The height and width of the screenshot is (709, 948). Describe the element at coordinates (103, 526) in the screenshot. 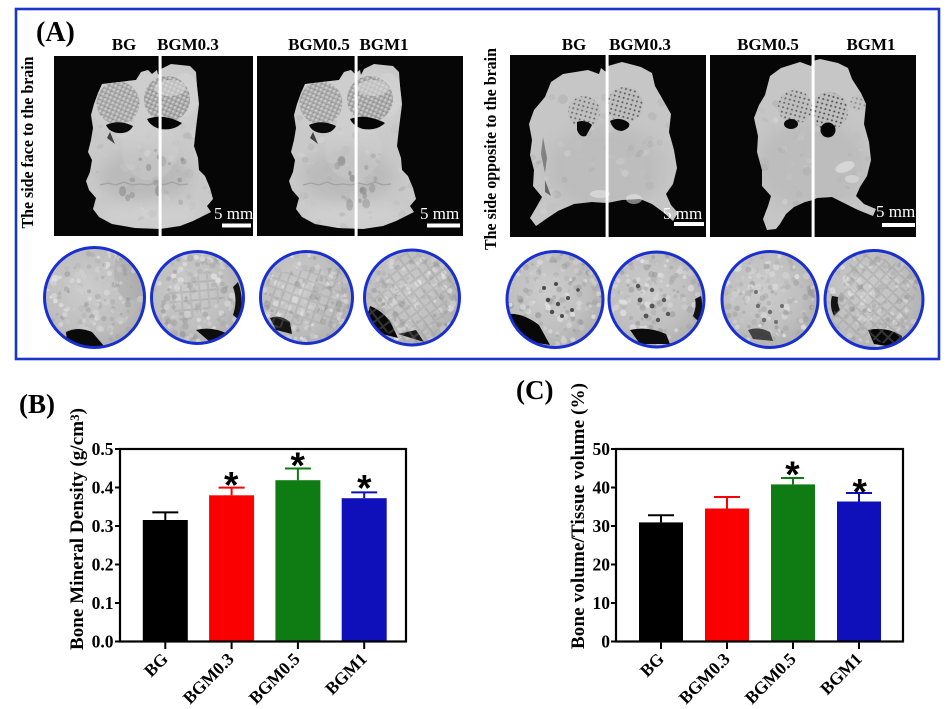

I see `svg-text: 0.3` at that location.